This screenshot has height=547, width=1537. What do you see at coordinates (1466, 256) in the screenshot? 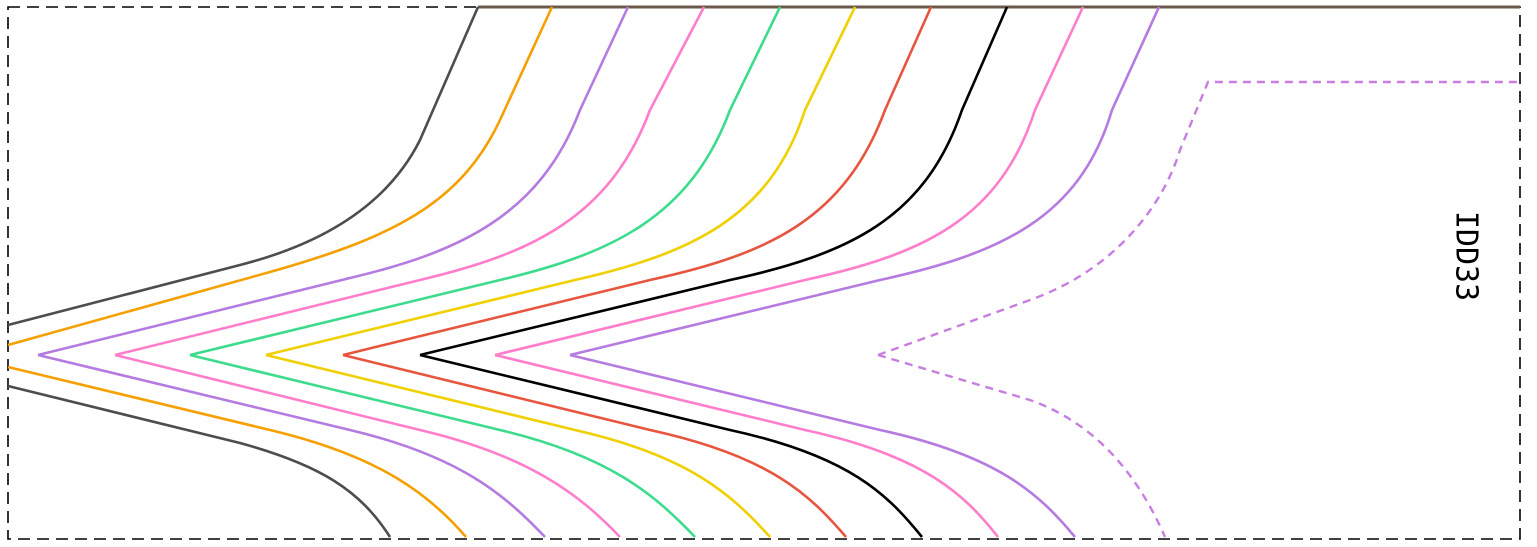
I see `region-label: IDD33` at bounding box center [1466, 256].